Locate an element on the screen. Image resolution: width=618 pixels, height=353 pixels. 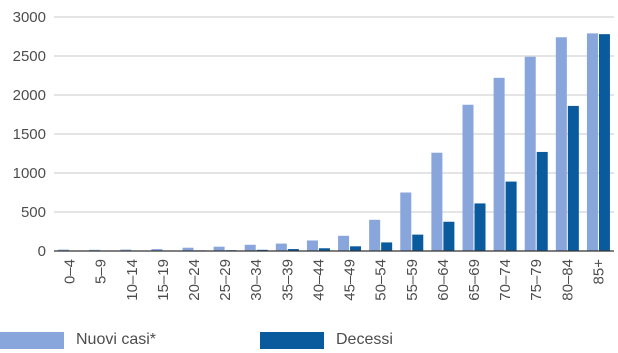
y-axis-tick-labels: 0 500 1000 1500 2000 2500 3000 is located at coordinates (29, 134).